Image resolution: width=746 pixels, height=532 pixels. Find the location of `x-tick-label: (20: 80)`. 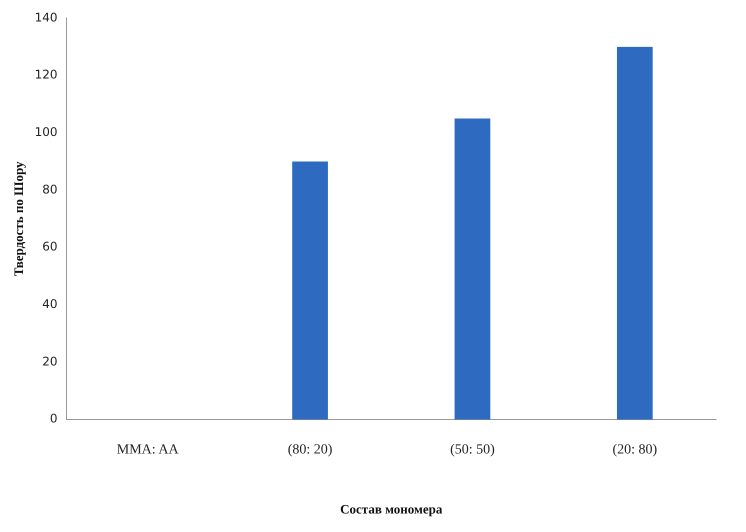

x-tick-label: (20: 80) is located at coordinates (635, 450).